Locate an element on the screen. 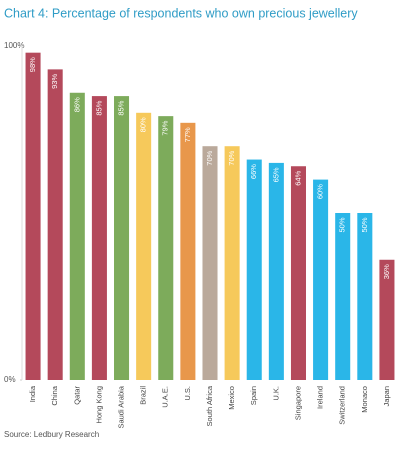 The image size is (403, 450). x-tick-label: India is located at coordinates (32, 393).